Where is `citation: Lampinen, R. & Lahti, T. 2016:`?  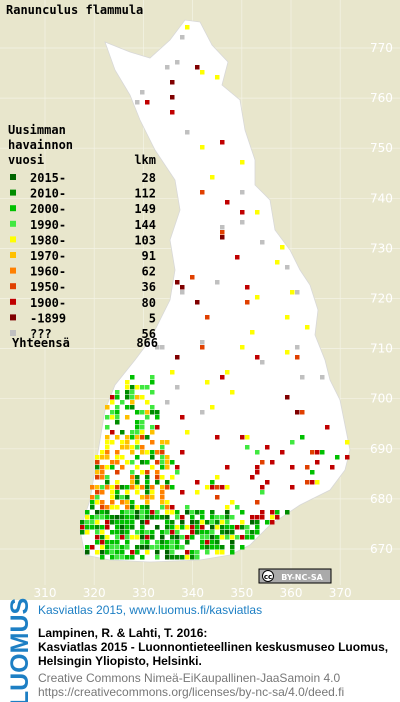
citation: Lampinen, R. & Lahti, T. 2016: is located at coordinates (122, 633).